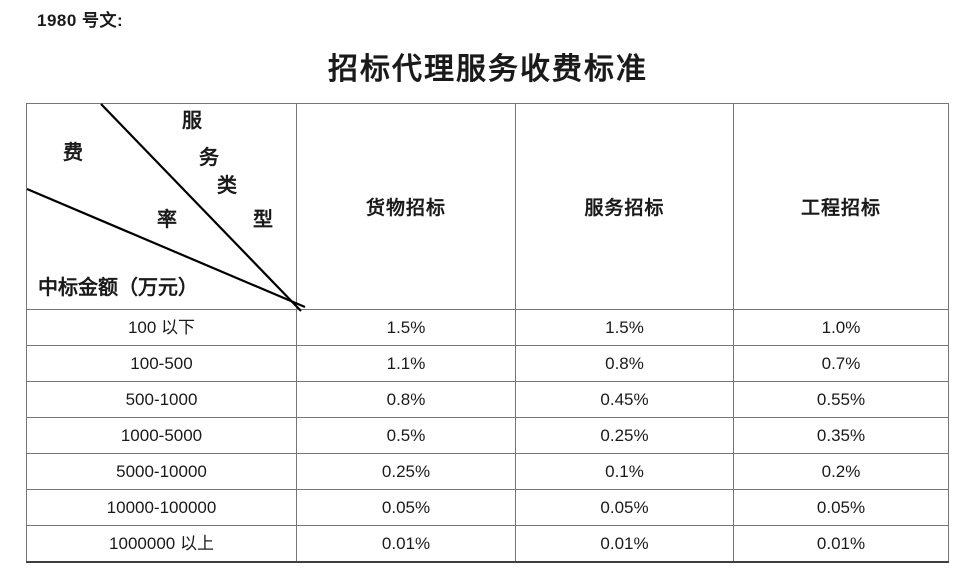 The height and width of the screenshot is (581, 976). What do you see at coordinates (161, 507) in the screenshot?
I see `row-amount-label: 10000-100000` at bounding box center [161, 507].